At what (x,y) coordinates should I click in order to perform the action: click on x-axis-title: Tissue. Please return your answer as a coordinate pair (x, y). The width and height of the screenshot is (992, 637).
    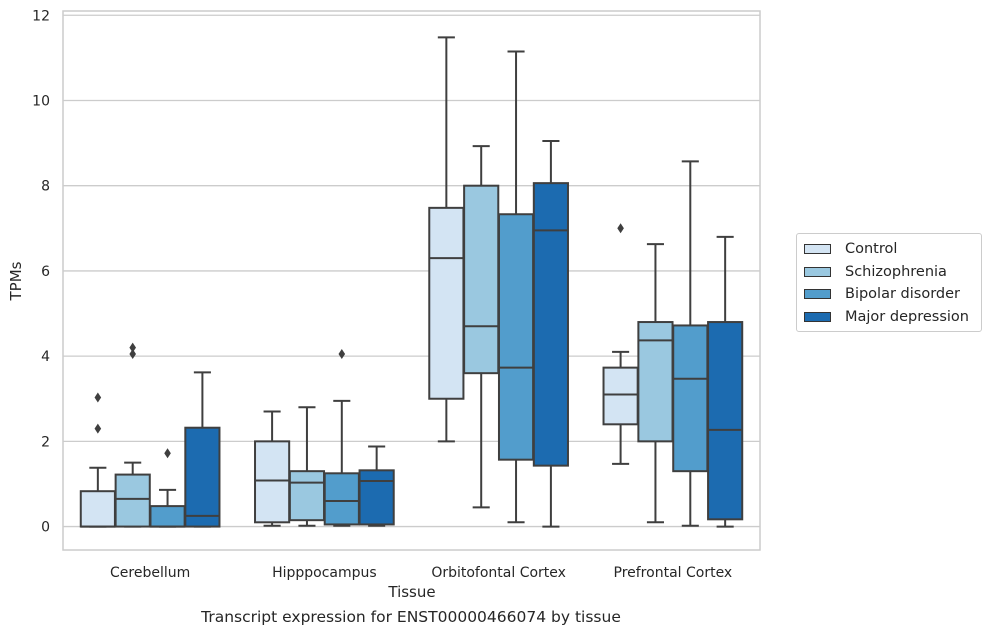
    Looking at the image, I should click on (411, 592).